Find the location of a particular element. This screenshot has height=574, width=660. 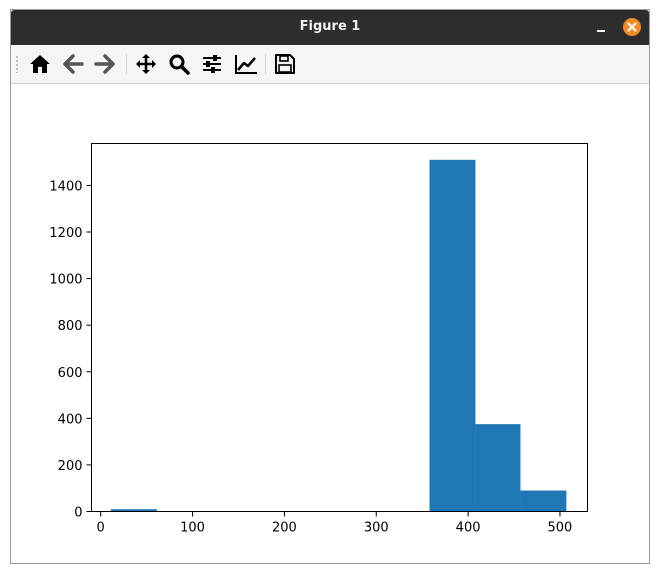

toolbar-grip is located at coordinates (17, 64).